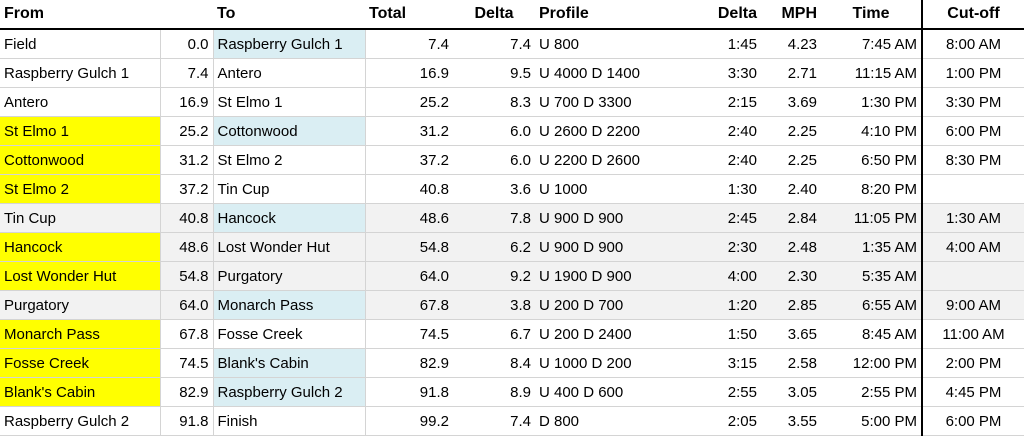 This screenshot has height=437, width=1024. What do you see at coordinates (722, 131) in the screenshot?
I see `cell-delta-time: 2:40` at bounding box center [722, 131].